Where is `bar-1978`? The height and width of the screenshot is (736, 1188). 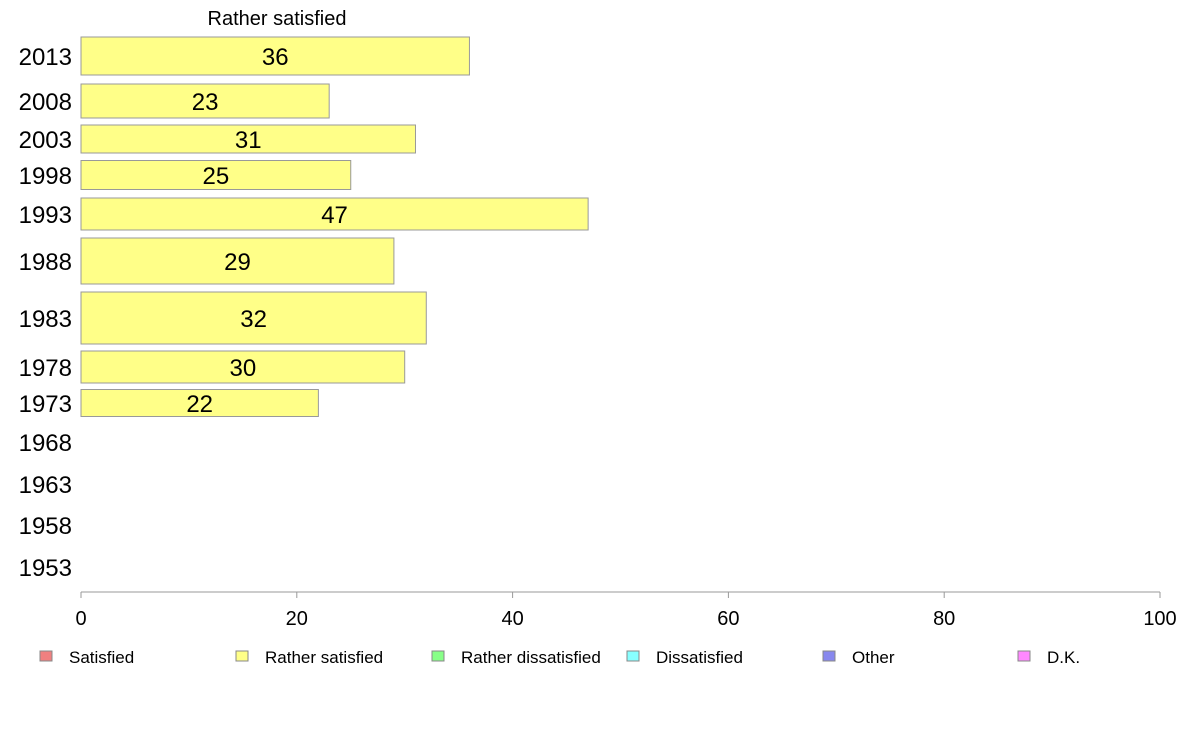 bar-1978 is located at coordinates (243, 367).